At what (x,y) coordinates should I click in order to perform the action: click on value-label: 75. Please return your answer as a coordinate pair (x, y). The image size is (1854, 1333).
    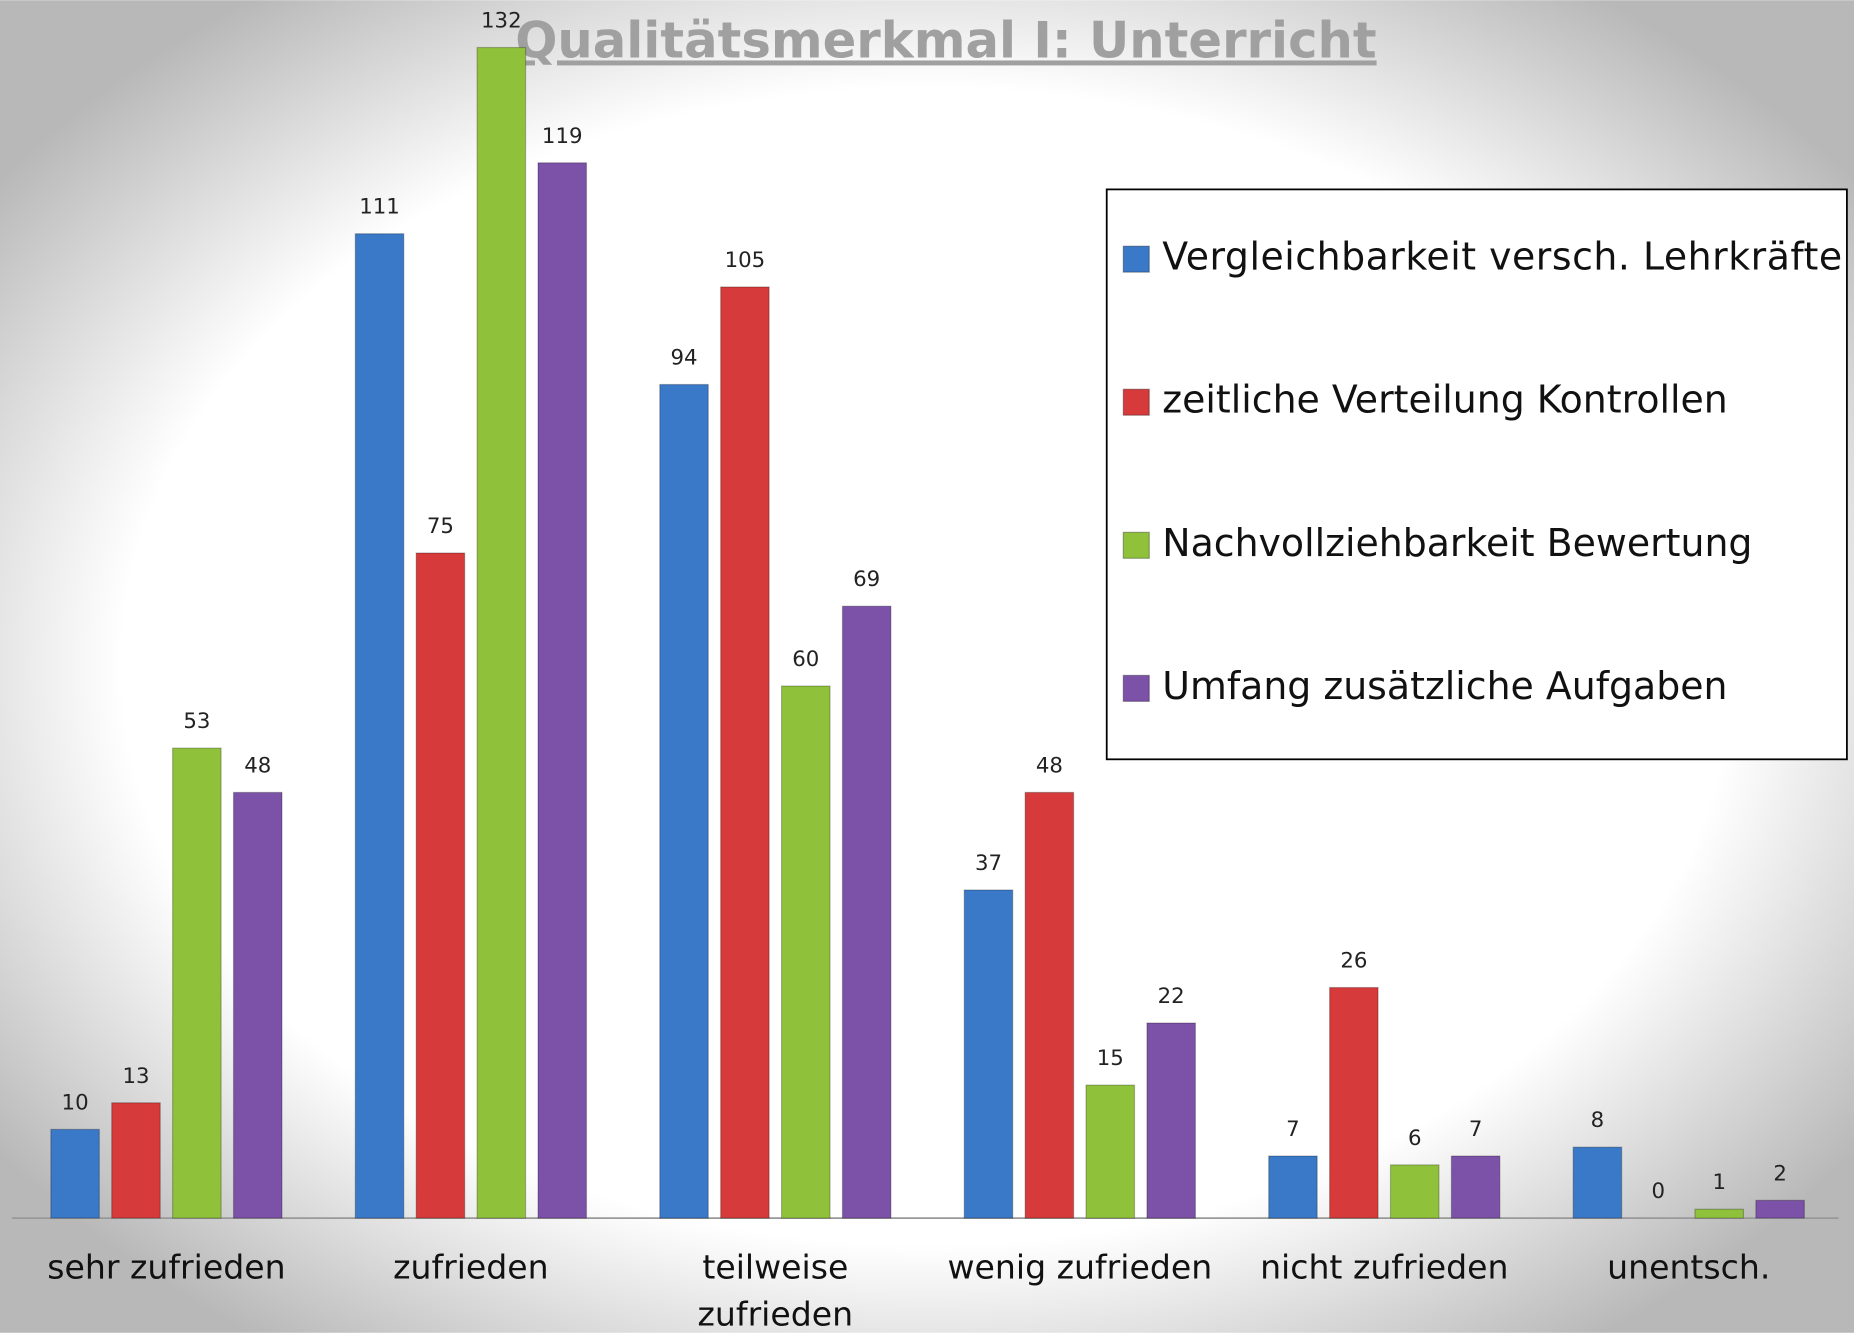
    Looking at the image, I should click on (440, 526).